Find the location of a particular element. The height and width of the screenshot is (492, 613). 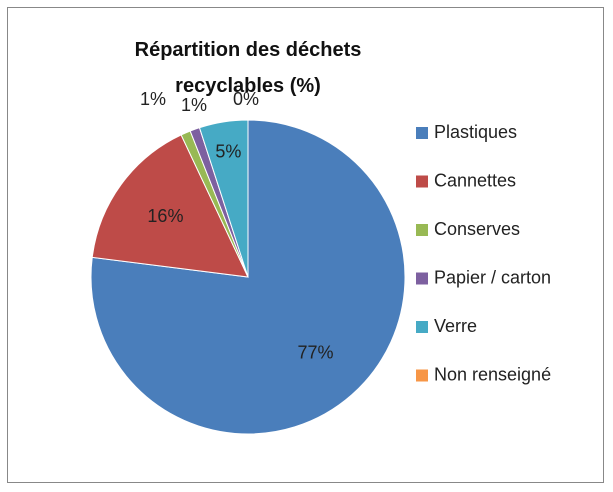

legend-label: Verre is located at coordinates (455, 326).